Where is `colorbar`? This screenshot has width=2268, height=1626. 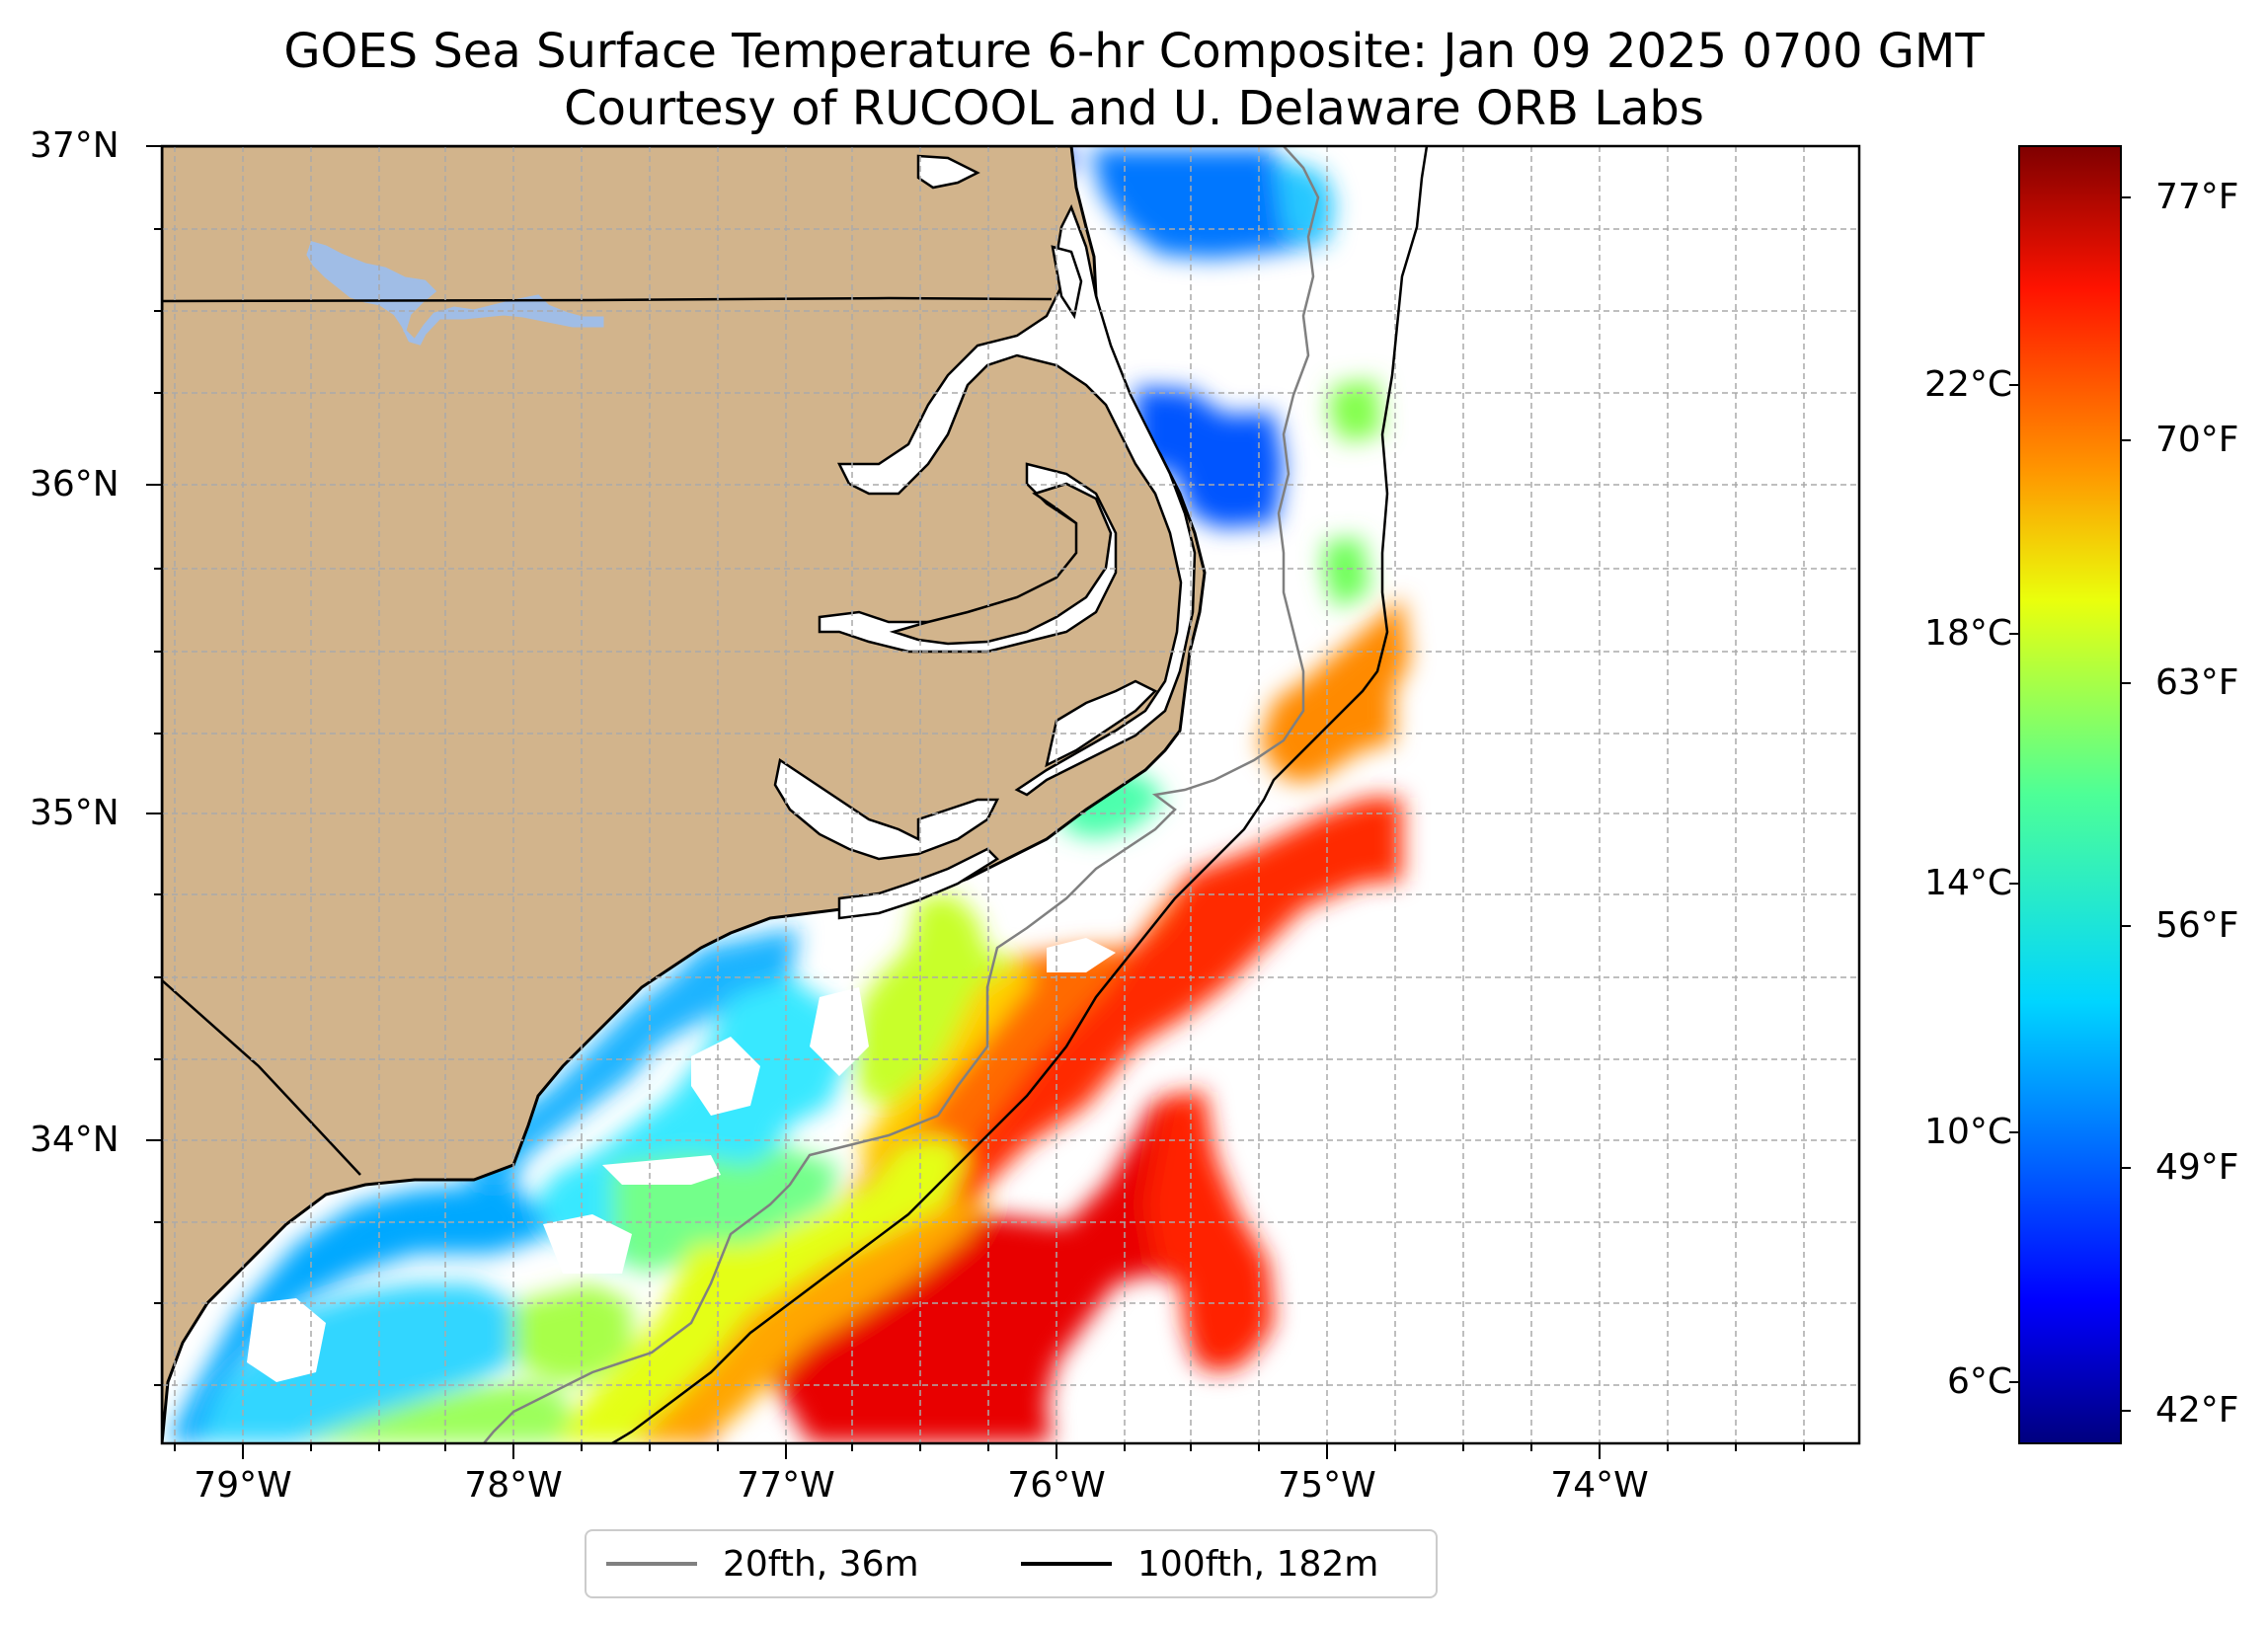 colorbar is located at coordinates (2070, 794).